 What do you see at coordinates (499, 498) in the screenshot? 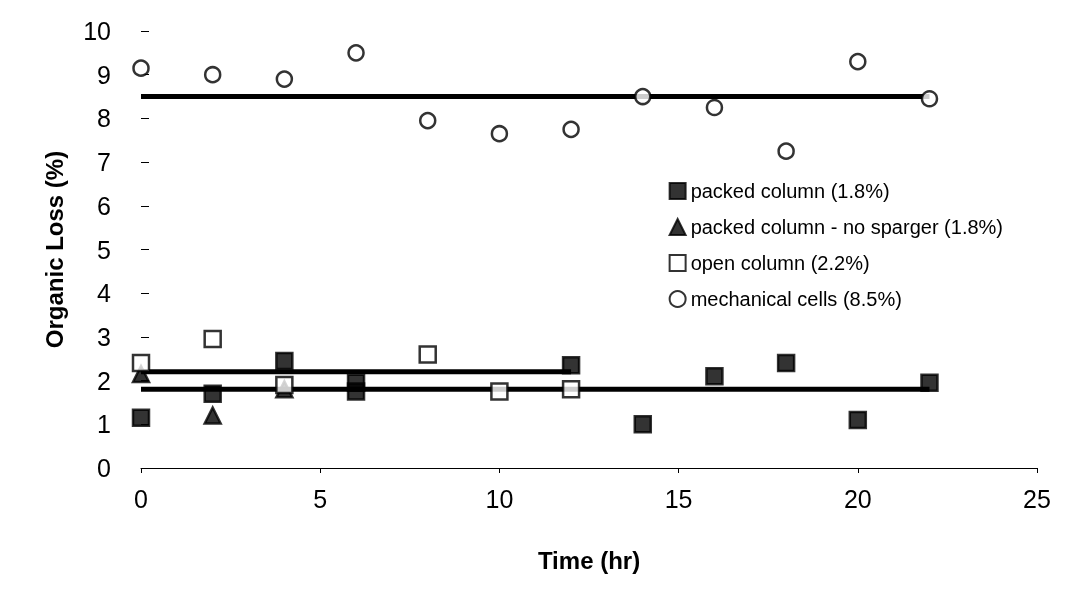
I see `x-tick-label: 10` at bounding box center [499, 498].